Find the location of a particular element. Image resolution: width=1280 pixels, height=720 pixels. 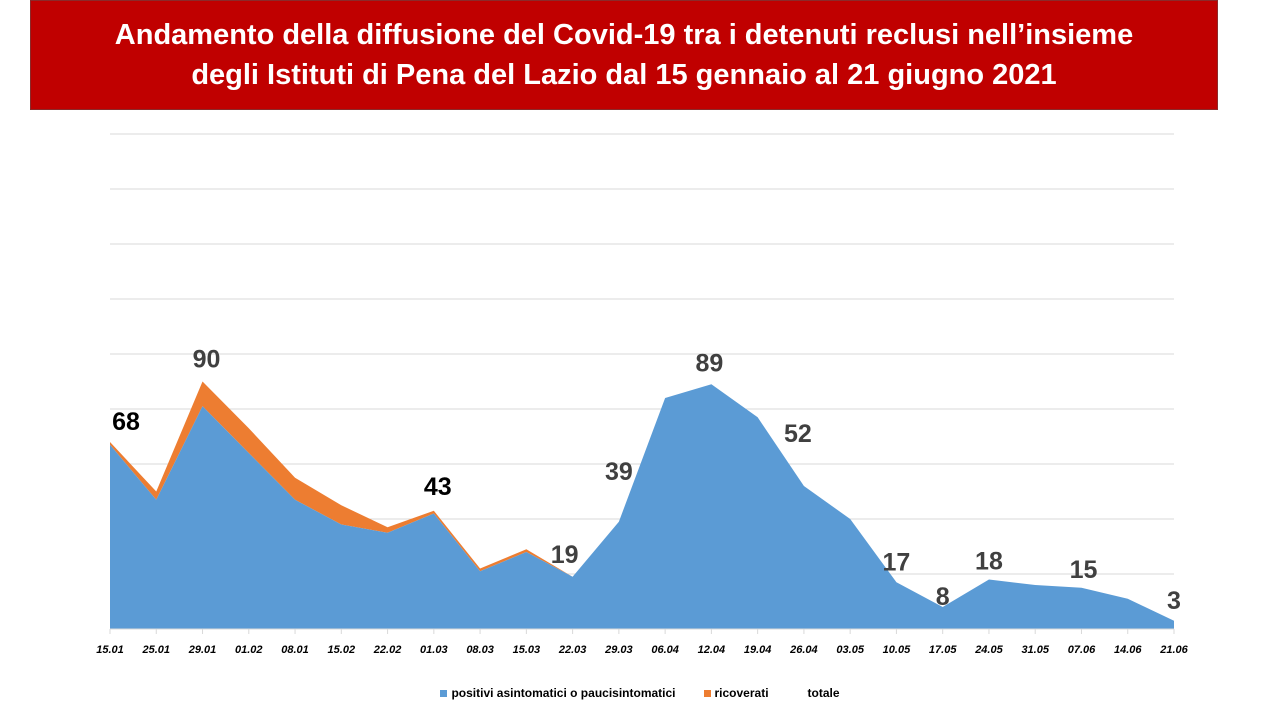

x-tick-label-21.06: 21.06 is located at coordinates (1173, 650).